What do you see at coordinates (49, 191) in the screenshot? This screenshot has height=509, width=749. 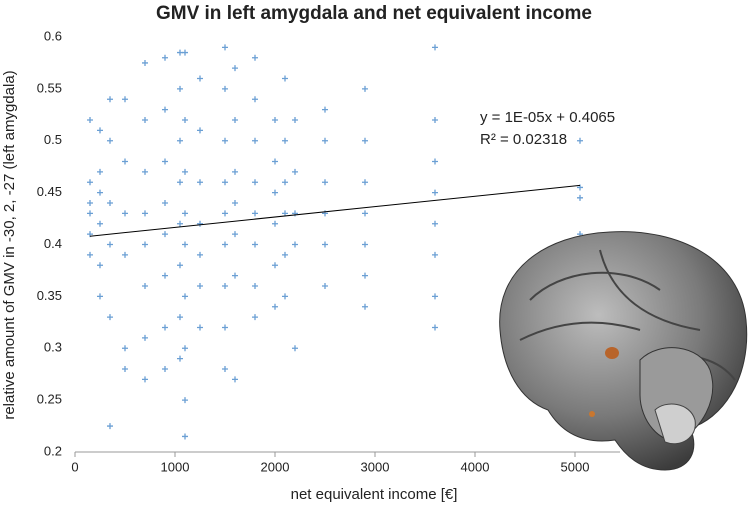 I see `y-tick-label: 0.45` at bounding box center [49, 191].